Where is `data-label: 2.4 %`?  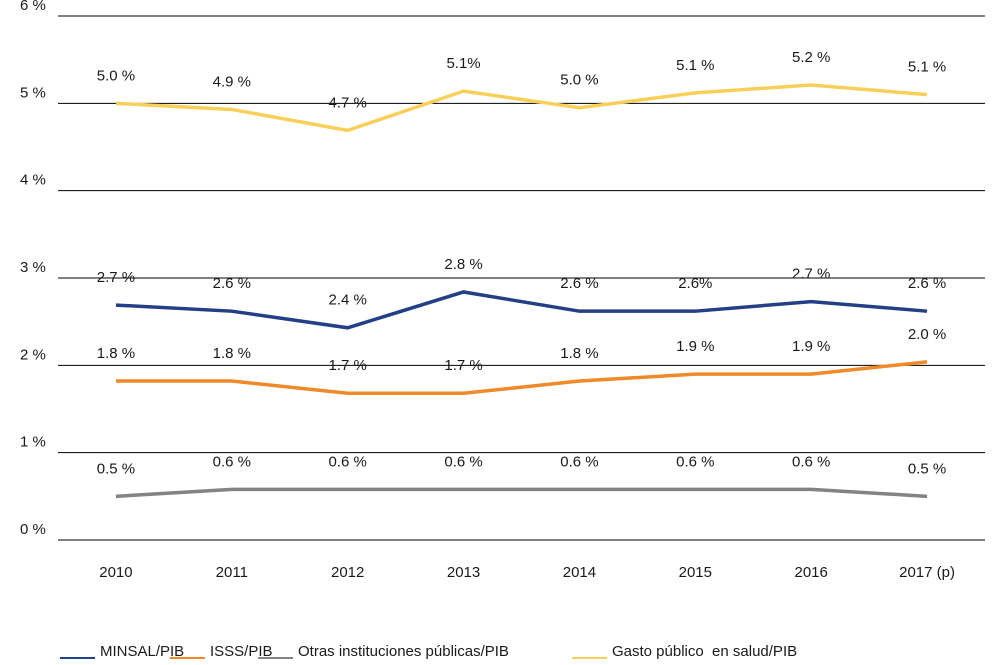
data-label: 2.4 % is located at coordinates (348, 300).